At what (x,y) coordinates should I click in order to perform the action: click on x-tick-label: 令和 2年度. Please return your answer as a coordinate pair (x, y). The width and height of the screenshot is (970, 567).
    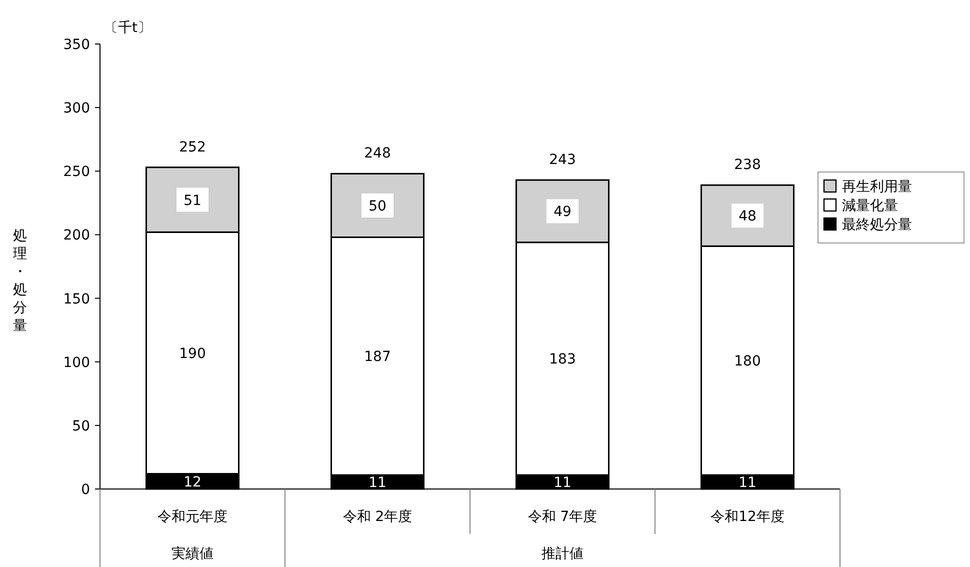
    Looking at the image, I should click on (377, 517).